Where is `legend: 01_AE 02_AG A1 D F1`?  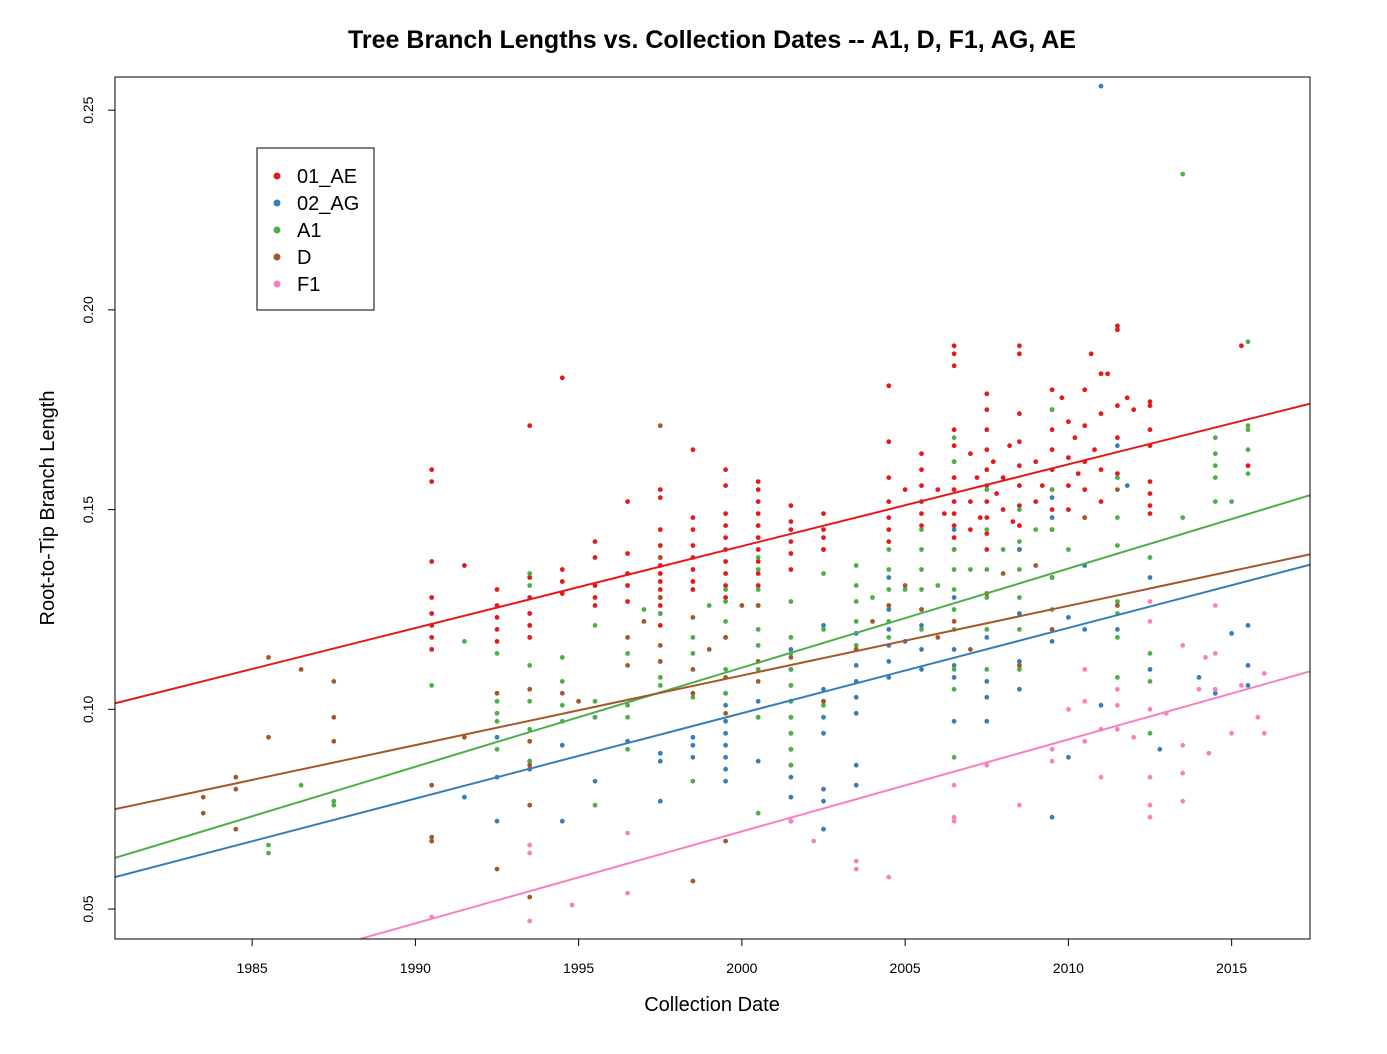
legend: 01_AE 02_AG A1 D F1 is located at coordinates (315, 229).